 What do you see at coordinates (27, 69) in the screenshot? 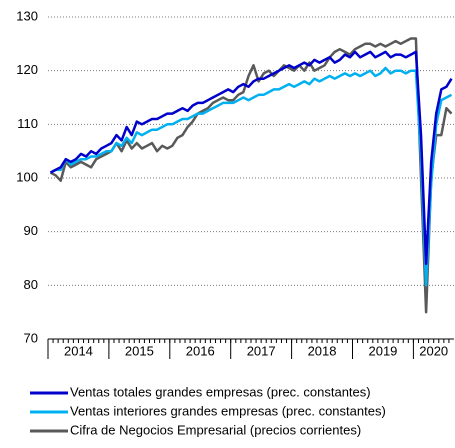
I see `y-tick-label: 120` at bounding box center [27, 69].